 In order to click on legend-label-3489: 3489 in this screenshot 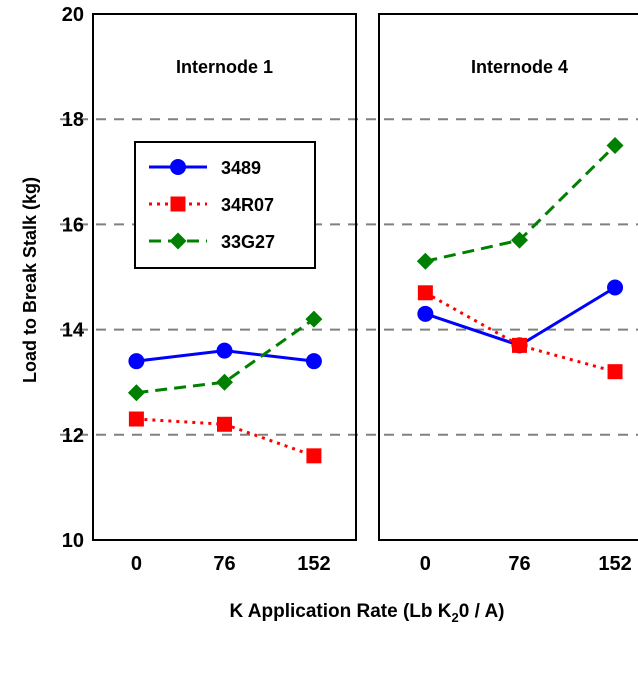, I will do `click(241, 168)`.